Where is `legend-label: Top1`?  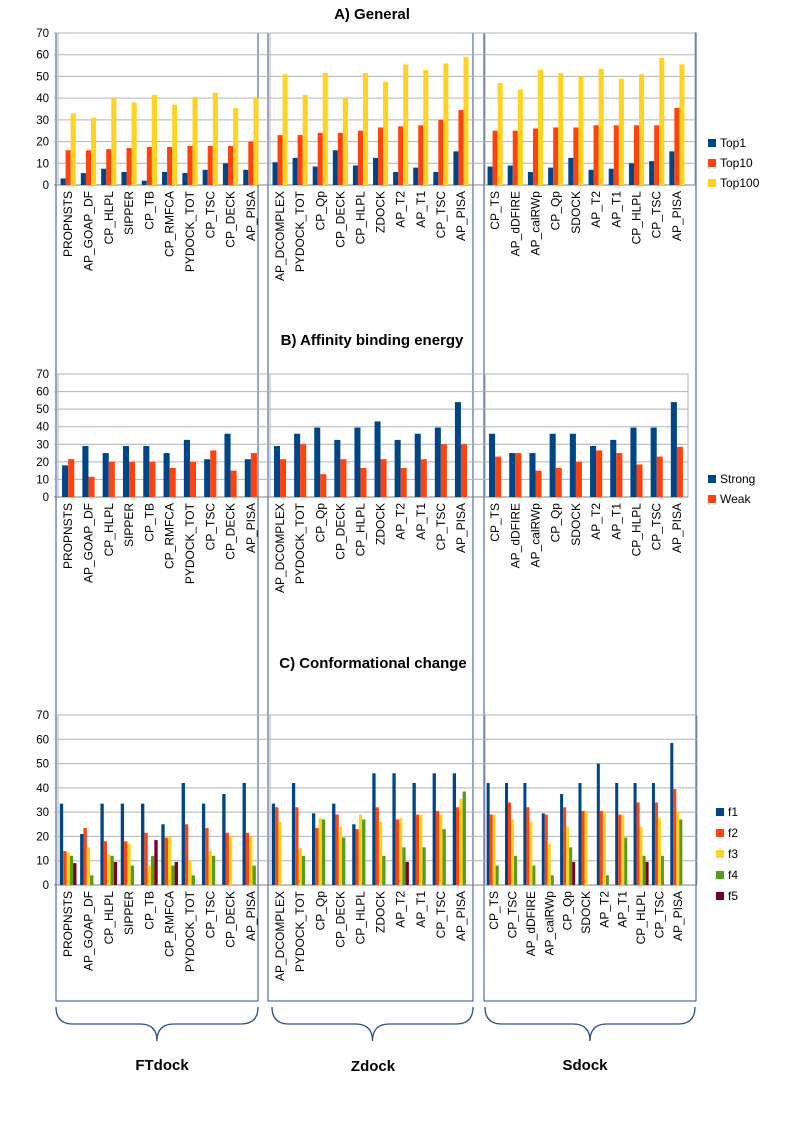 legend-label: Top1 is located at coordinates (733, 143).